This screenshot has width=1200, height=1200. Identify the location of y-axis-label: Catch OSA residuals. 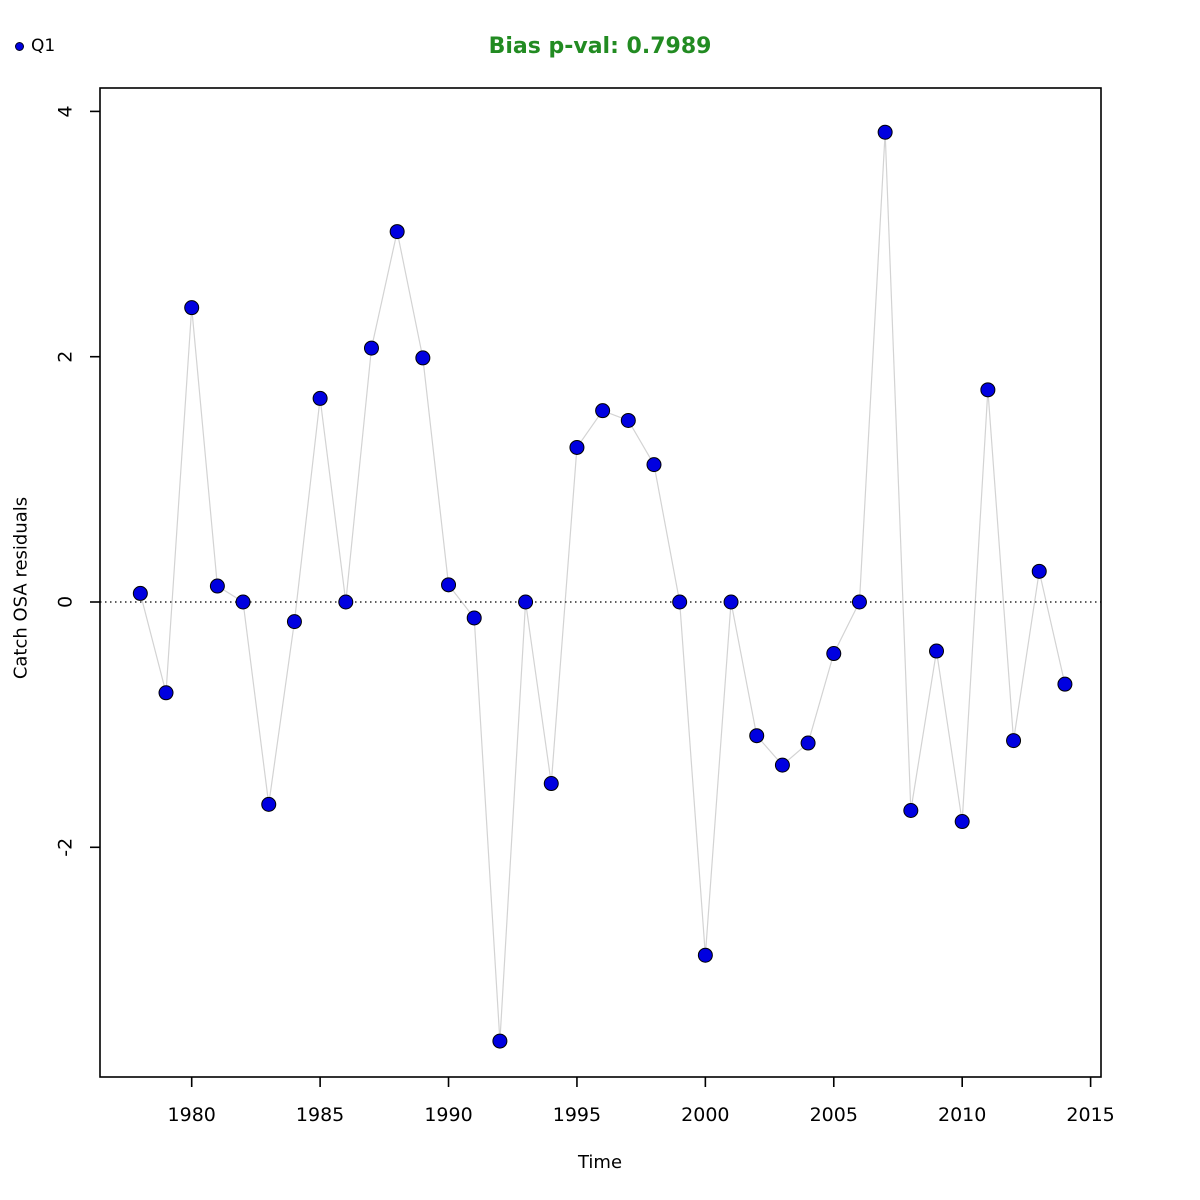
(21, 588).